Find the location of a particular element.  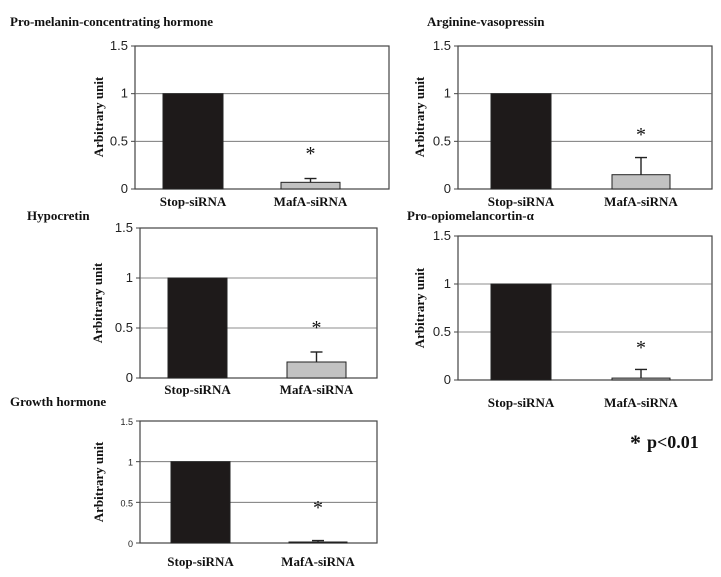

significance-note-star: * is located at coordinates (635, 442).